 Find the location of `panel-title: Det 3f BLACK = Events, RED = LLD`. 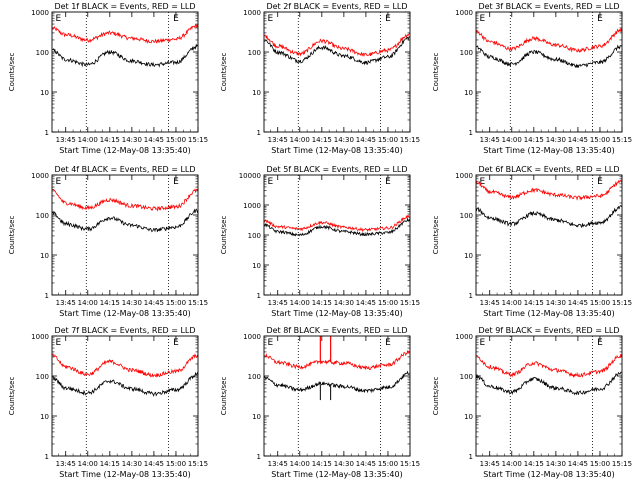

panel-title: Det 3f BLACK = Events, RED = LLD is located at coordinates (548, 6).